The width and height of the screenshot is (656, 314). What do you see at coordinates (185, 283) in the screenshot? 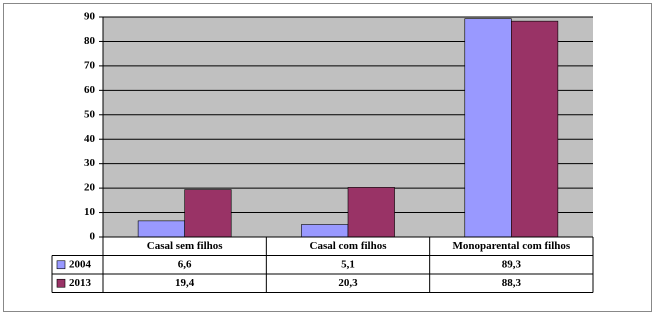
I see `table-value: 19,4` at bounding box center [185, 283].